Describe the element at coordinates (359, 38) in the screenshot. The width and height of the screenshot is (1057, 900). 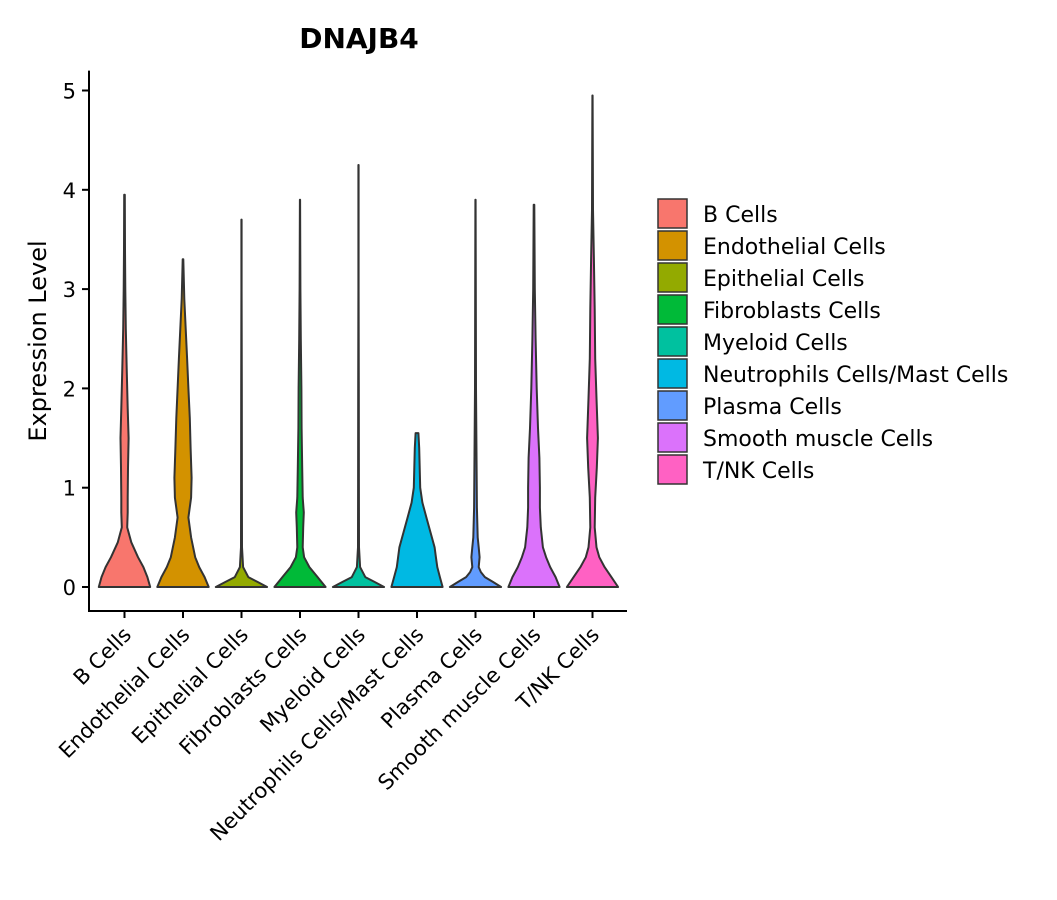
I see `chart-title: DNAJB4` at that location.